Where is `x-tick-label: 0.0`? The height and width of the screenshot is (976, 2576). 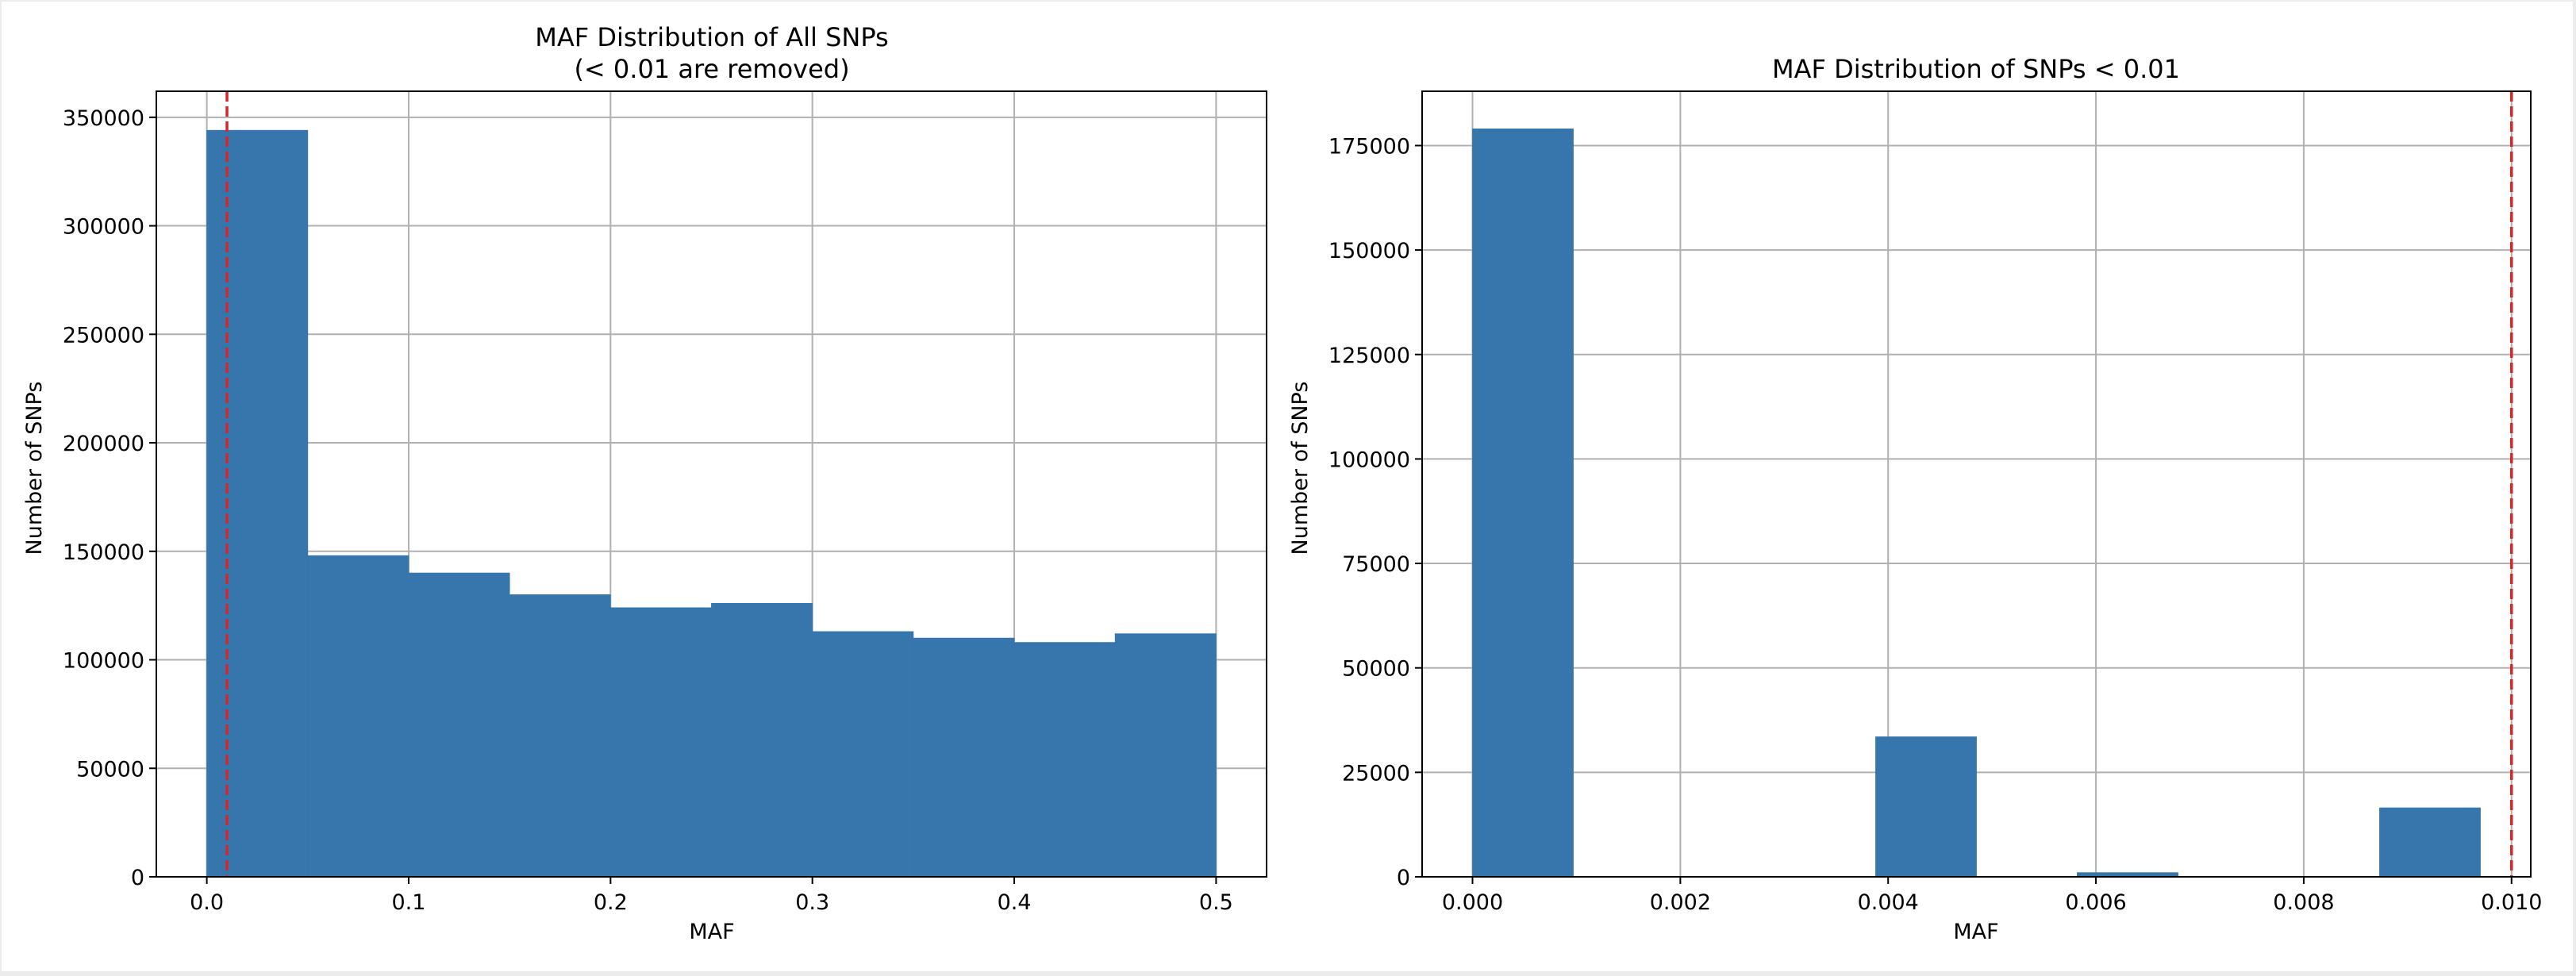
x-tick-label: 0.0 is located at coordinates (207, 902).